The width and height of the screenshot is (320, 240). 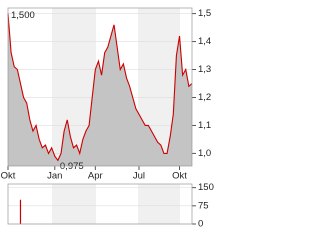 I want to click on plot-frame, so click(x=100, y=204).